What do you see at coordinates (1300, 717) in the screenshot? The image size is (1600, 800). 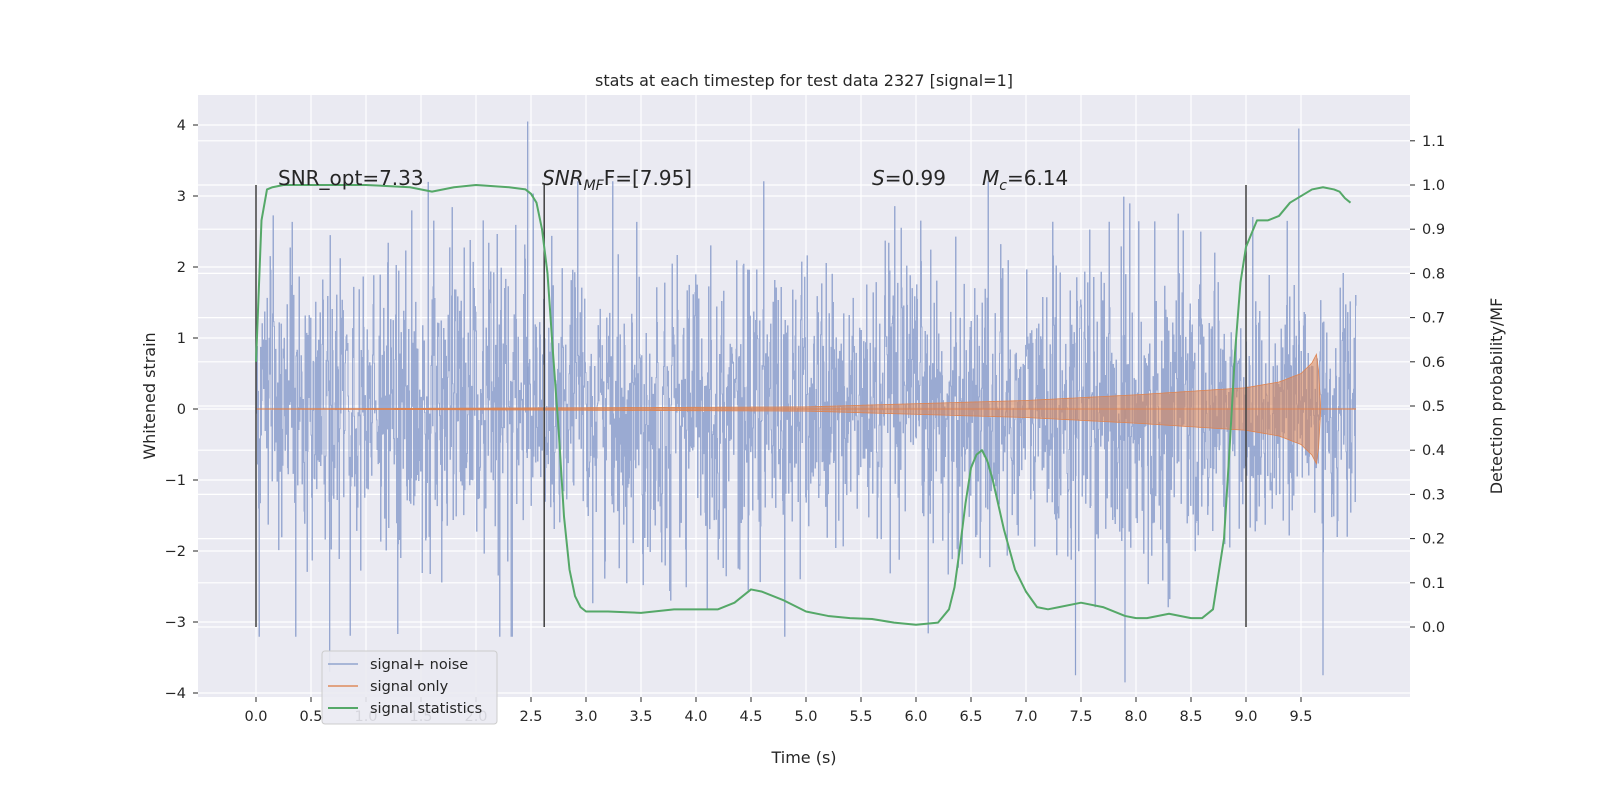 I see `x-tick-label: 9.5` at bounding box center [1300, 717].